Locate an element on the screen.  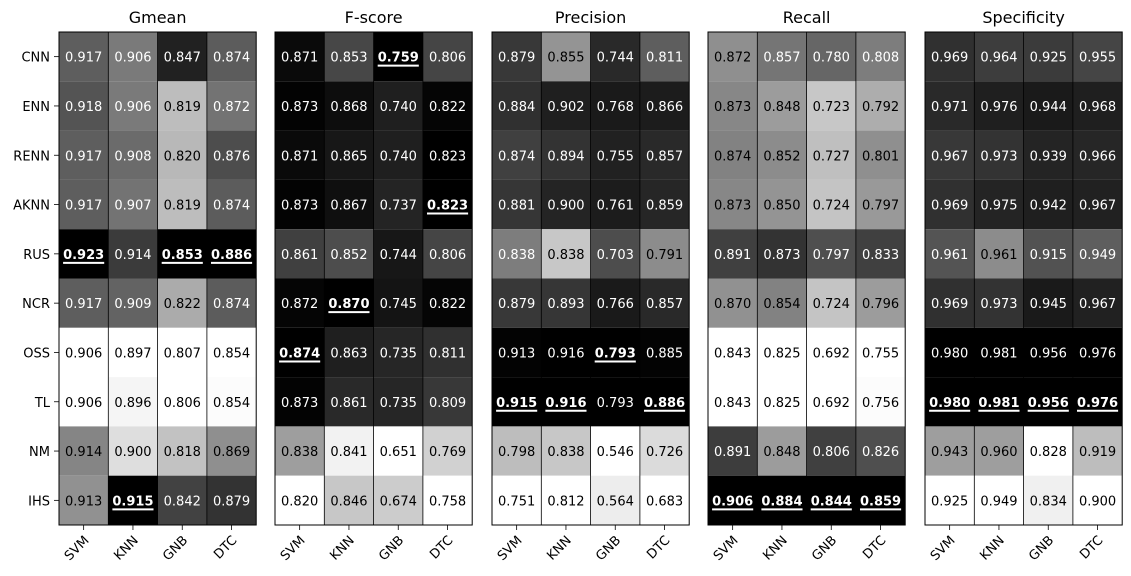
cell-value: 0.881 is located at coordinates (516, 206).